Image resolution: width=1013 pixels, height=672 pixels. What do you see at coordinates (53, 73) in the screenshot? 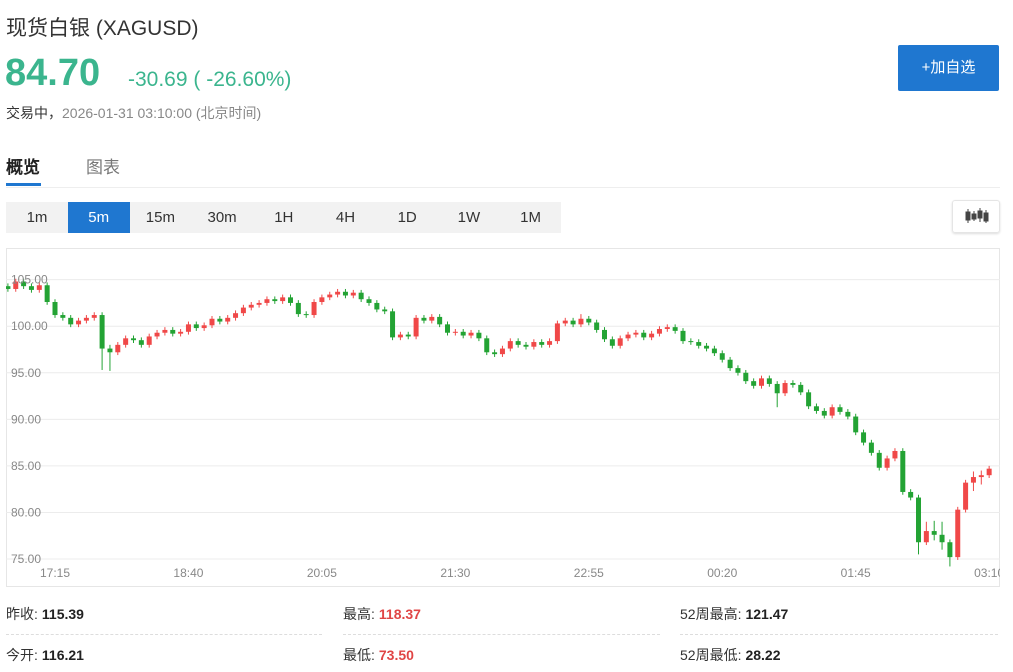
I see `price: 84.70` at bounding box center [53, 73].